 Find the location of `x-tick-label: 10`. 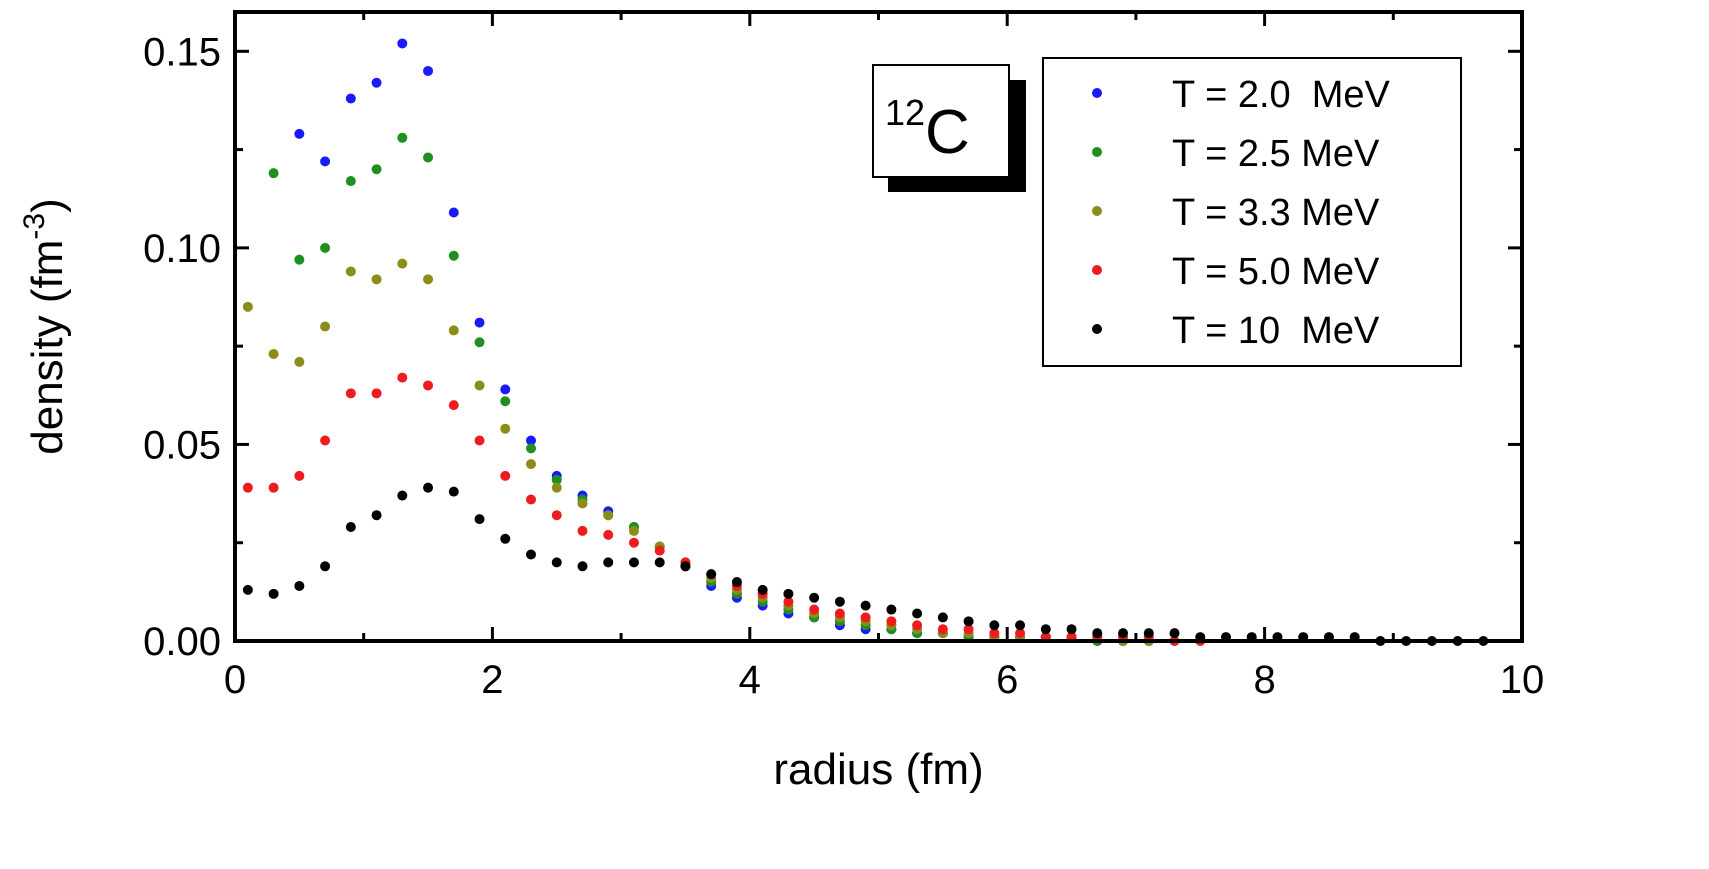

x-tick-label: 10 is located at coordinates (1522, 680).